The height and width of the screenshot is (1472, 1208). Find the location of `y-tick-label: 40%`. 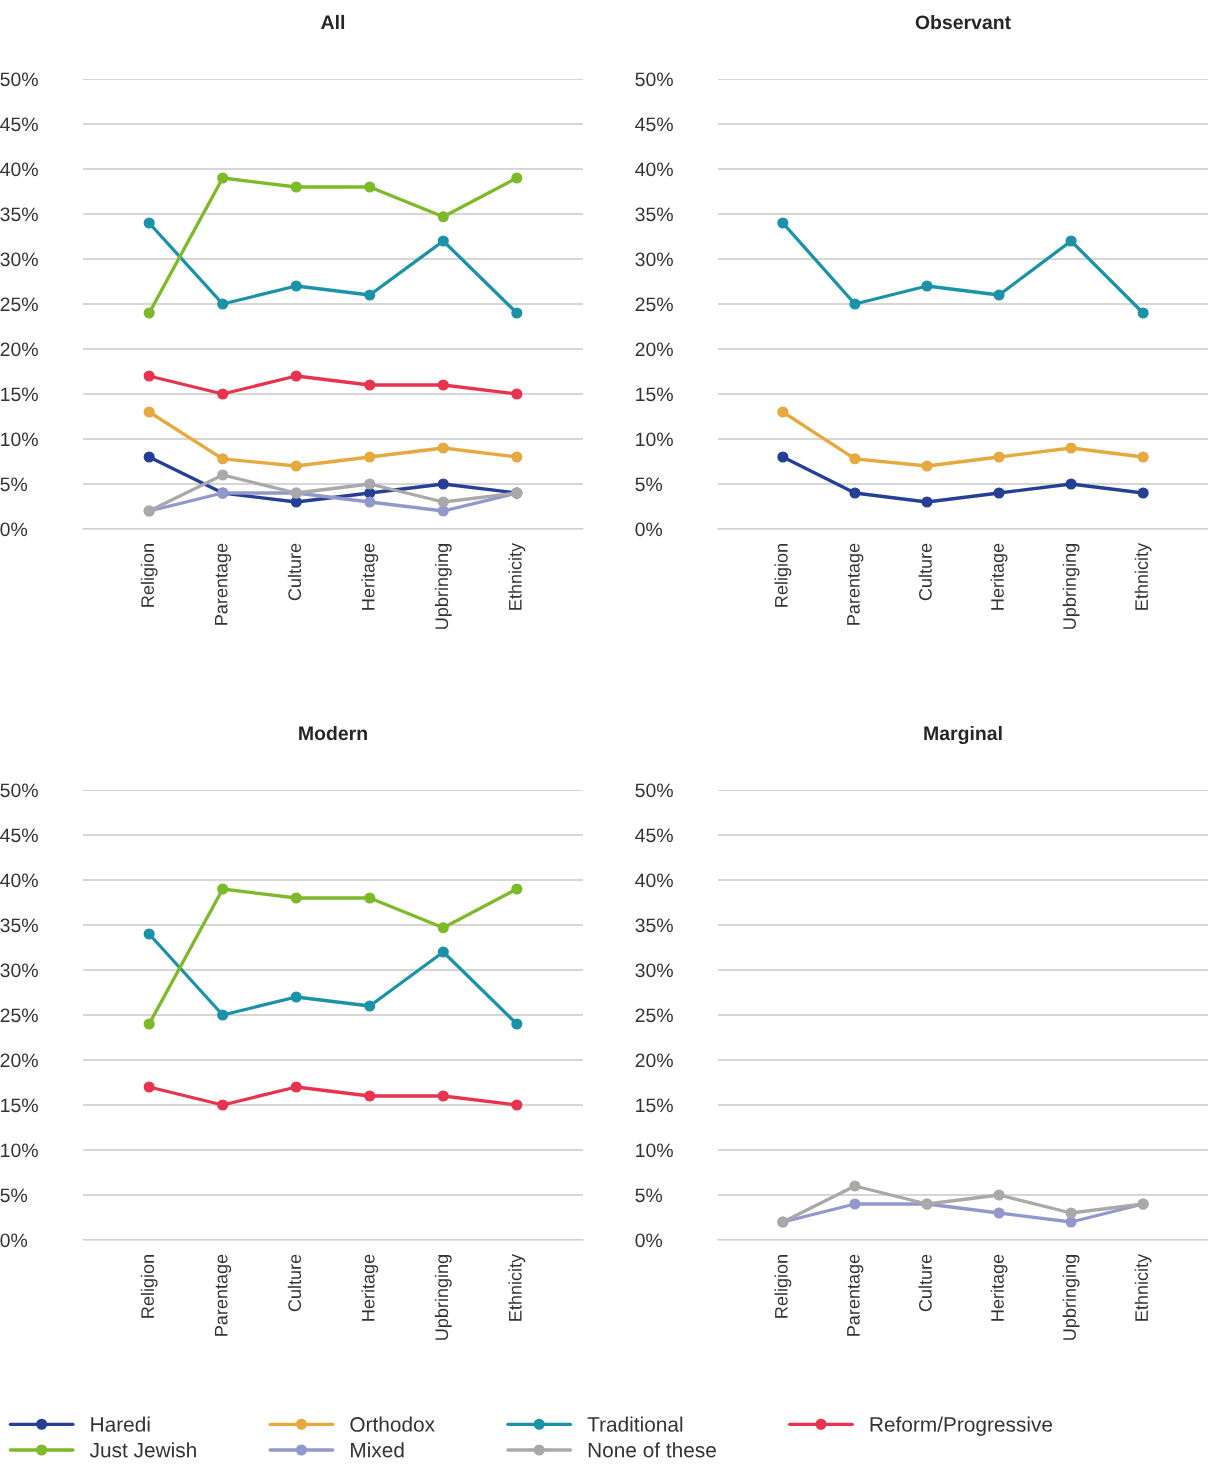

y-tick-label: 40% is located at coordinates (19, 880).